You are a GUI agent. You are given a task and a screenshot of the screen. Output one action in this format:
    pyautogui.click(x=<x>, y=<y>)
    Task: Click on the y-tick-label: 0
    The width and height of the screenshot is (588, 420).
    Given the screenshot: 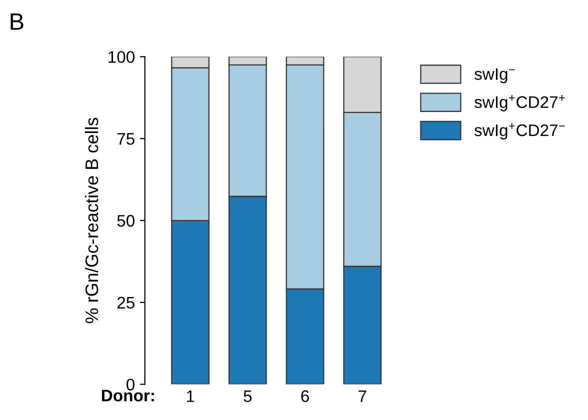 What is the action you would take?
    pyautogui.click(x=130, y=384)
    